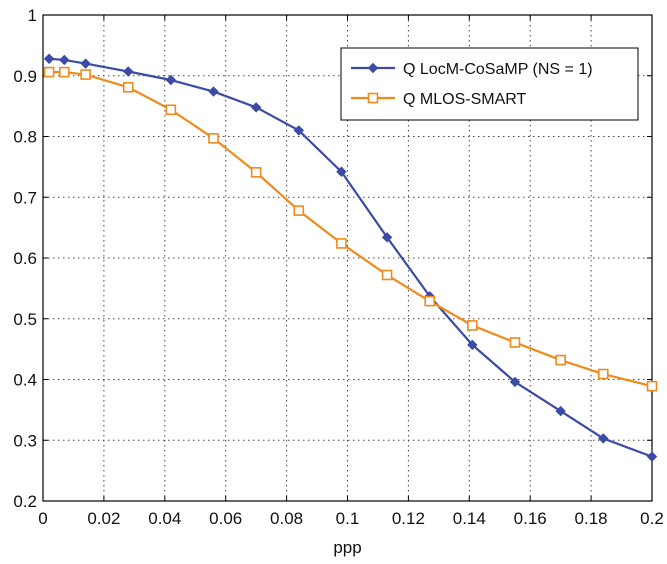 This screenshot has height=564, width=667. I want to click on x-tick-label: 0, so click(42, 518).